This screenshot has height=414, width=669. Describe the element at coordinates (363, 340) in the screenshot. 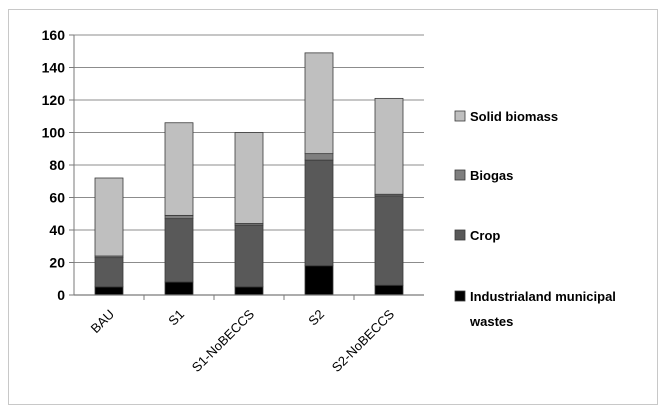

I see `x-tick-label-s2-nobeccs: S2-NoBECCS` at that location.